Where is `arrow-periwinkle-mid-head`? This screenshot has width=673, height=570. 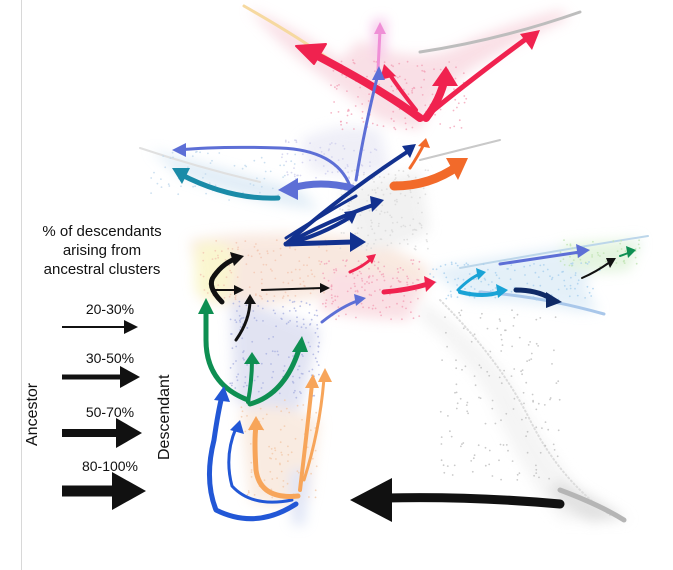 arrow-periwinkle-mid-head is located at coordinates (360, 300).